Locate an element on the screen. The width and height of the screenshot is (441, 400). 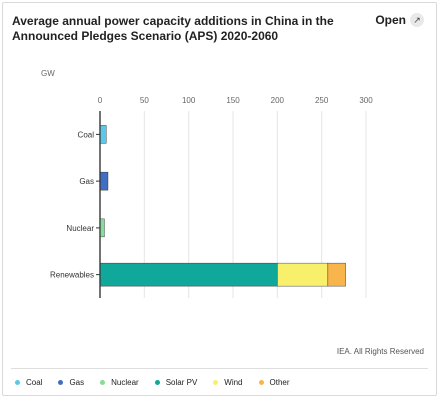
legend-divider is located at coordinates (219, 368).